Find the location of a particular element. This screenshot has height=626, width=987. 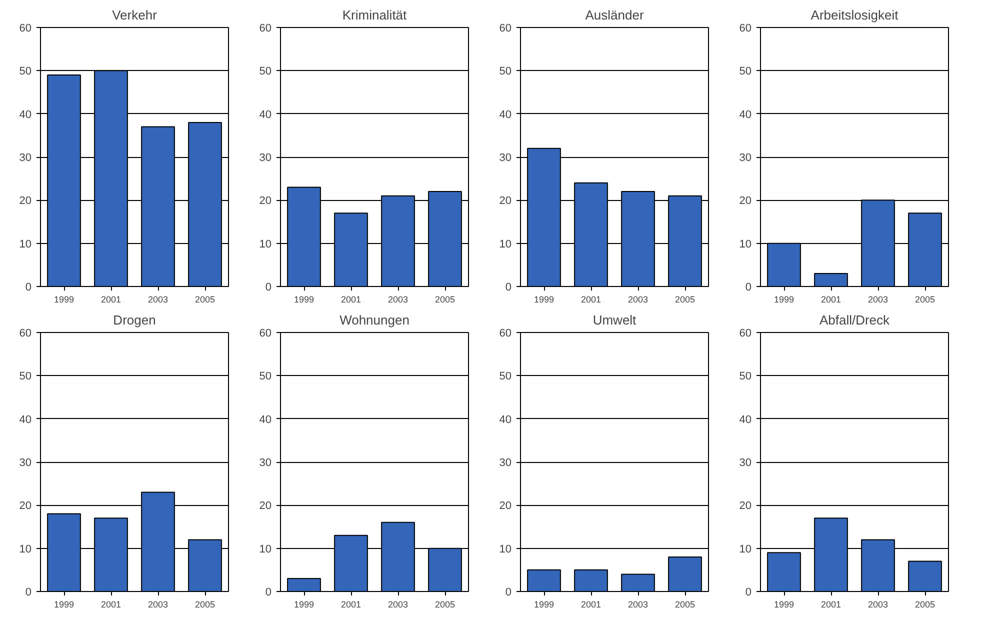

chart-title: Drogen is located at coordinates (134, 320).